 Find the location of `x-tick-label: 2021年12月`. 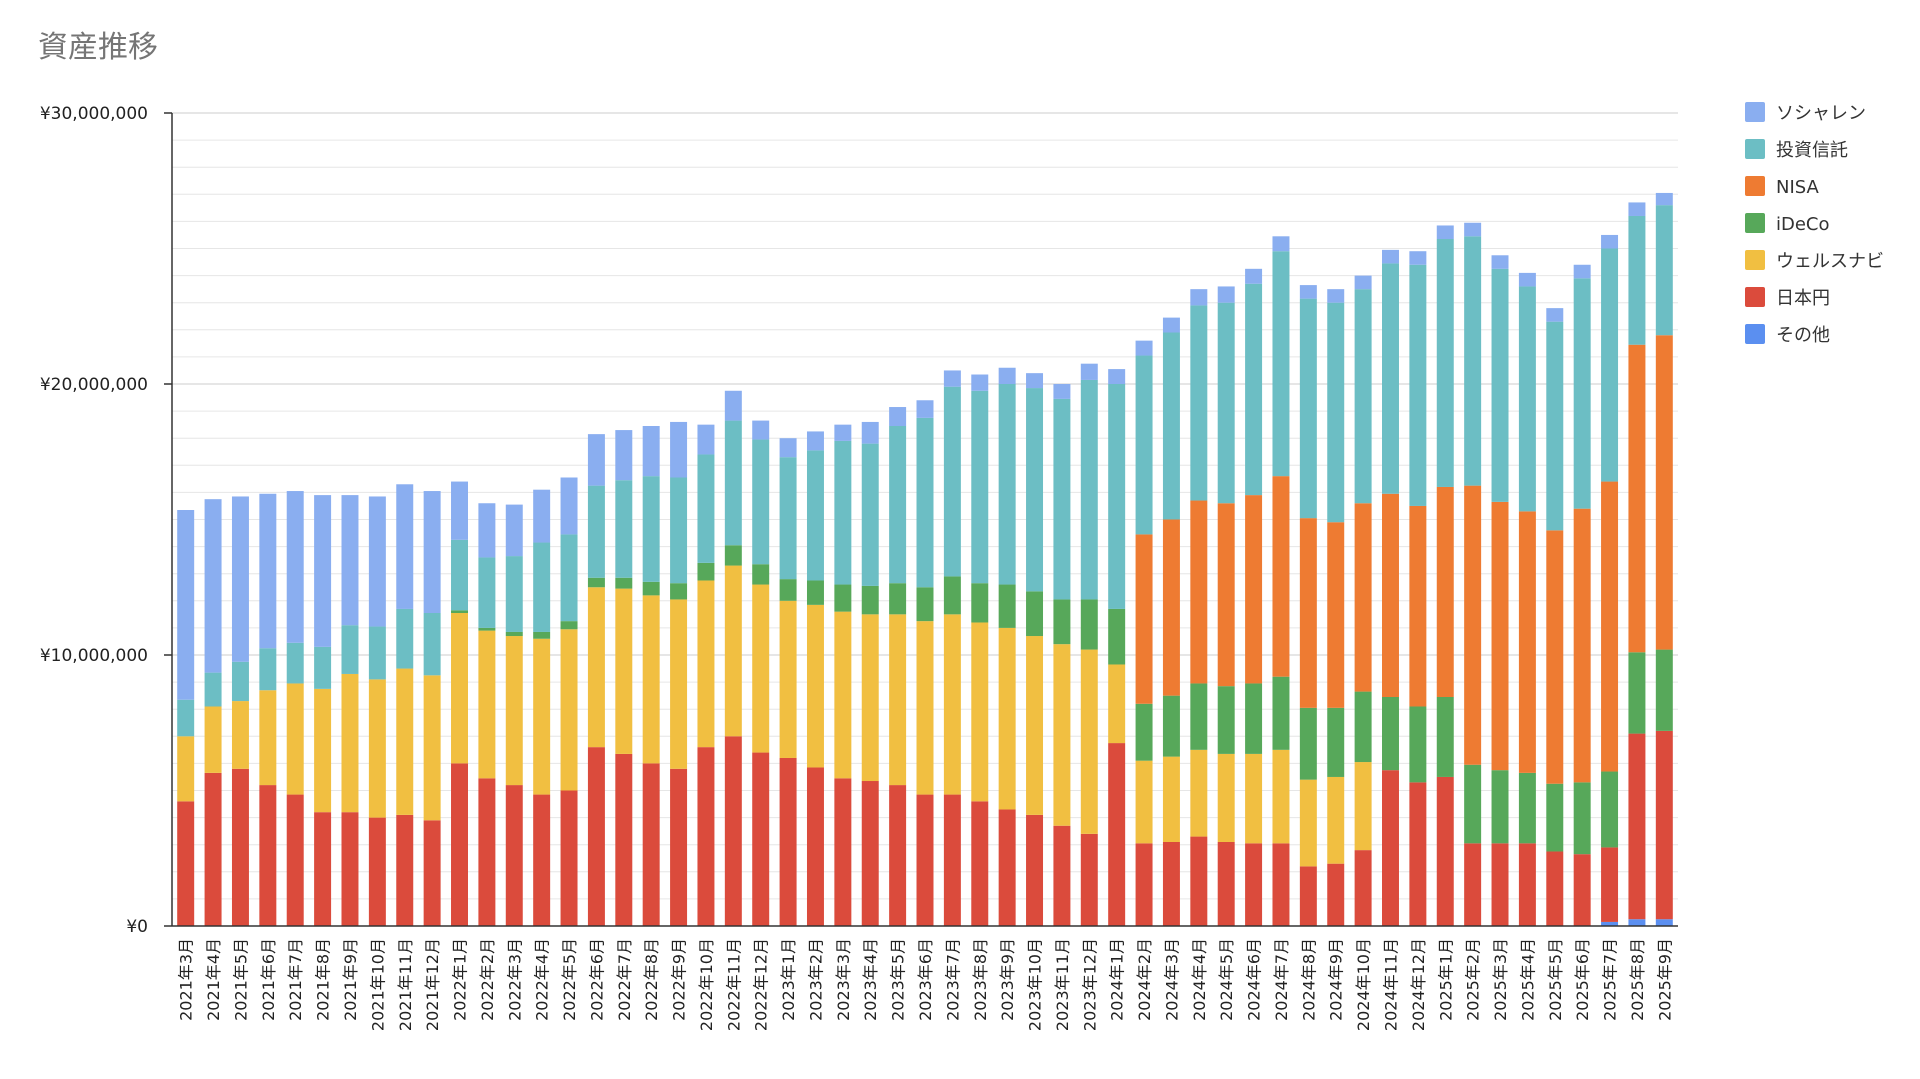

x-tick-label: 2021年12月 is located at coordinates (432, 984).